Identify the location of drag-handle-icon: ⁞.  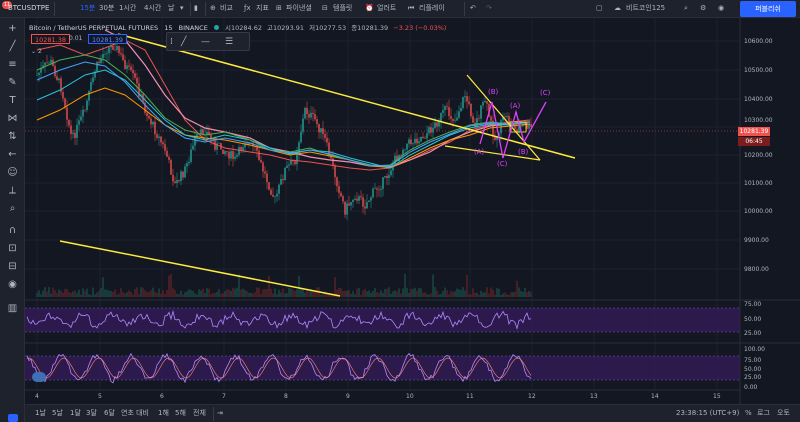
(171, 42).